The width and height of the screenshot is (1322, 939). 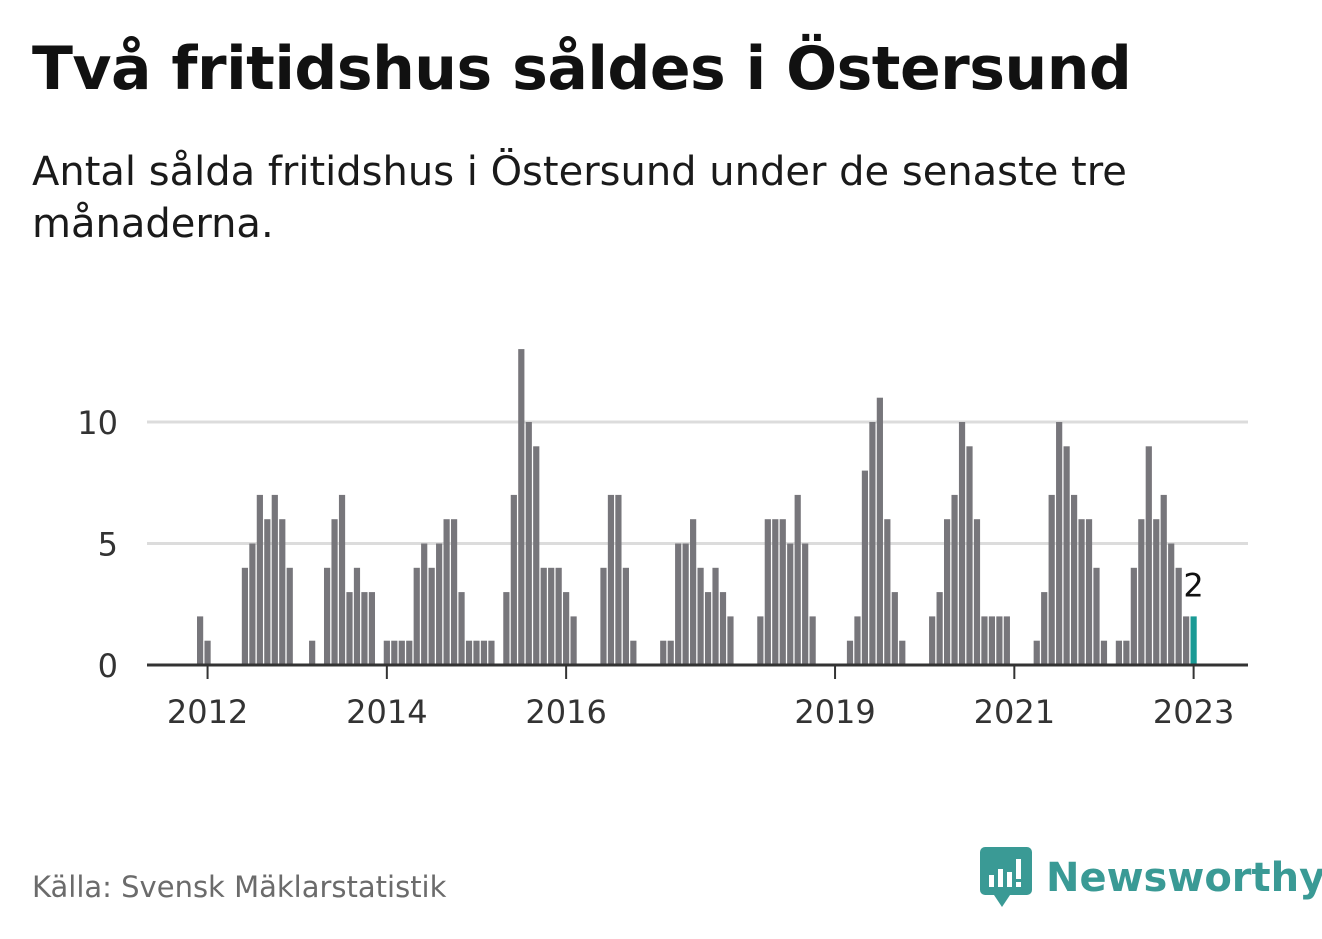 I want to click on chart-title: Två fritidshus såldes i Östersund, so click(x=582, y=69).